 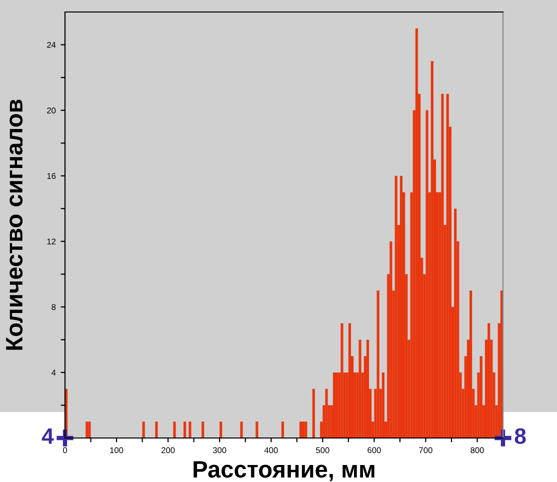 I want to click on x-tick-label: 0, so click(x=65, y=450).